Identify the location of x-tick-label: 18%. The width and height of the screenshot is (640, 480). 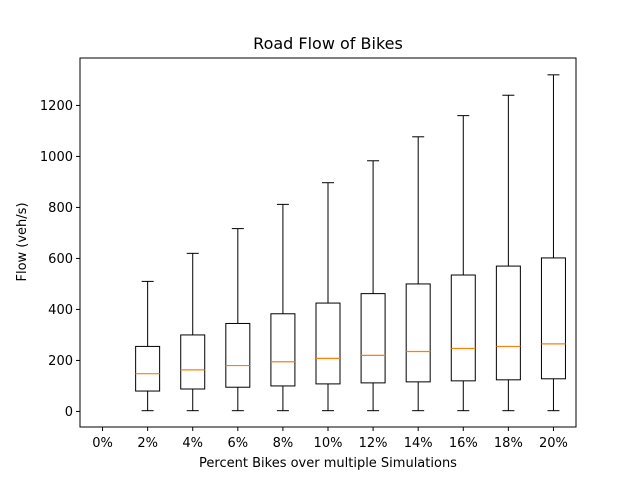
(508, 443).